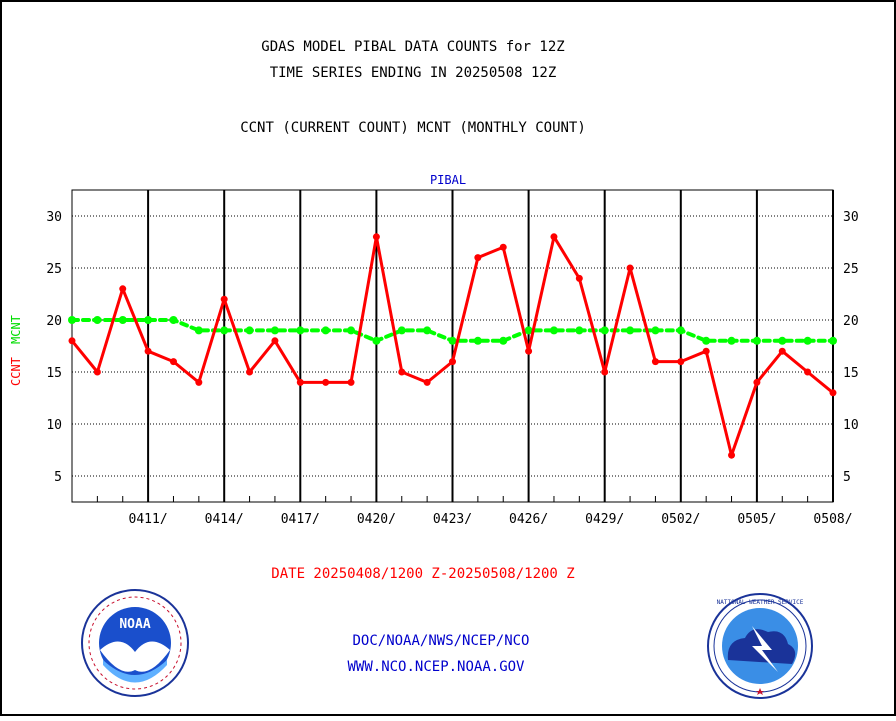 Image resolution: width=896 pixels, height=721 pixels. Describe the element at coordinates (436, 667) in the screenshot. I see `url-text: WWW.NCO.NCEP.NOAA.GOV` at that location.